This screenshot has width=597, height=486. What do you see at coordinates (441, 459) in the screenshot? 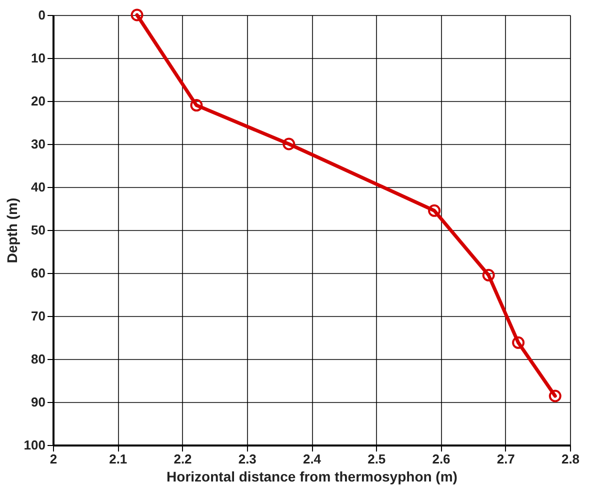
I see `x-tick-label: 2.6` at bounding box center [441, 459].